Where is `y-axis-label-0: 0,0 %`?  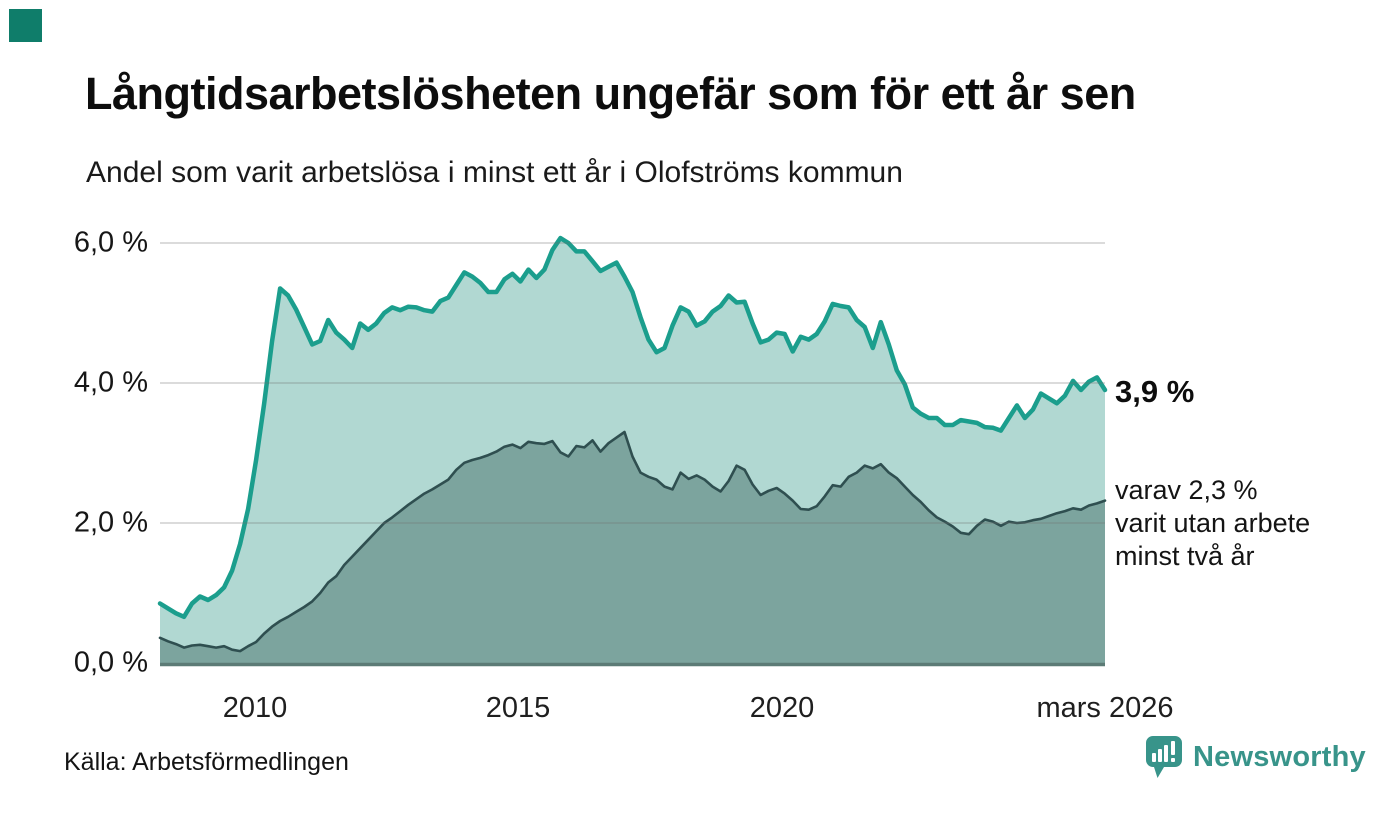 y-axis-label-0: 0,0 % is located at coordinates (110, 662).